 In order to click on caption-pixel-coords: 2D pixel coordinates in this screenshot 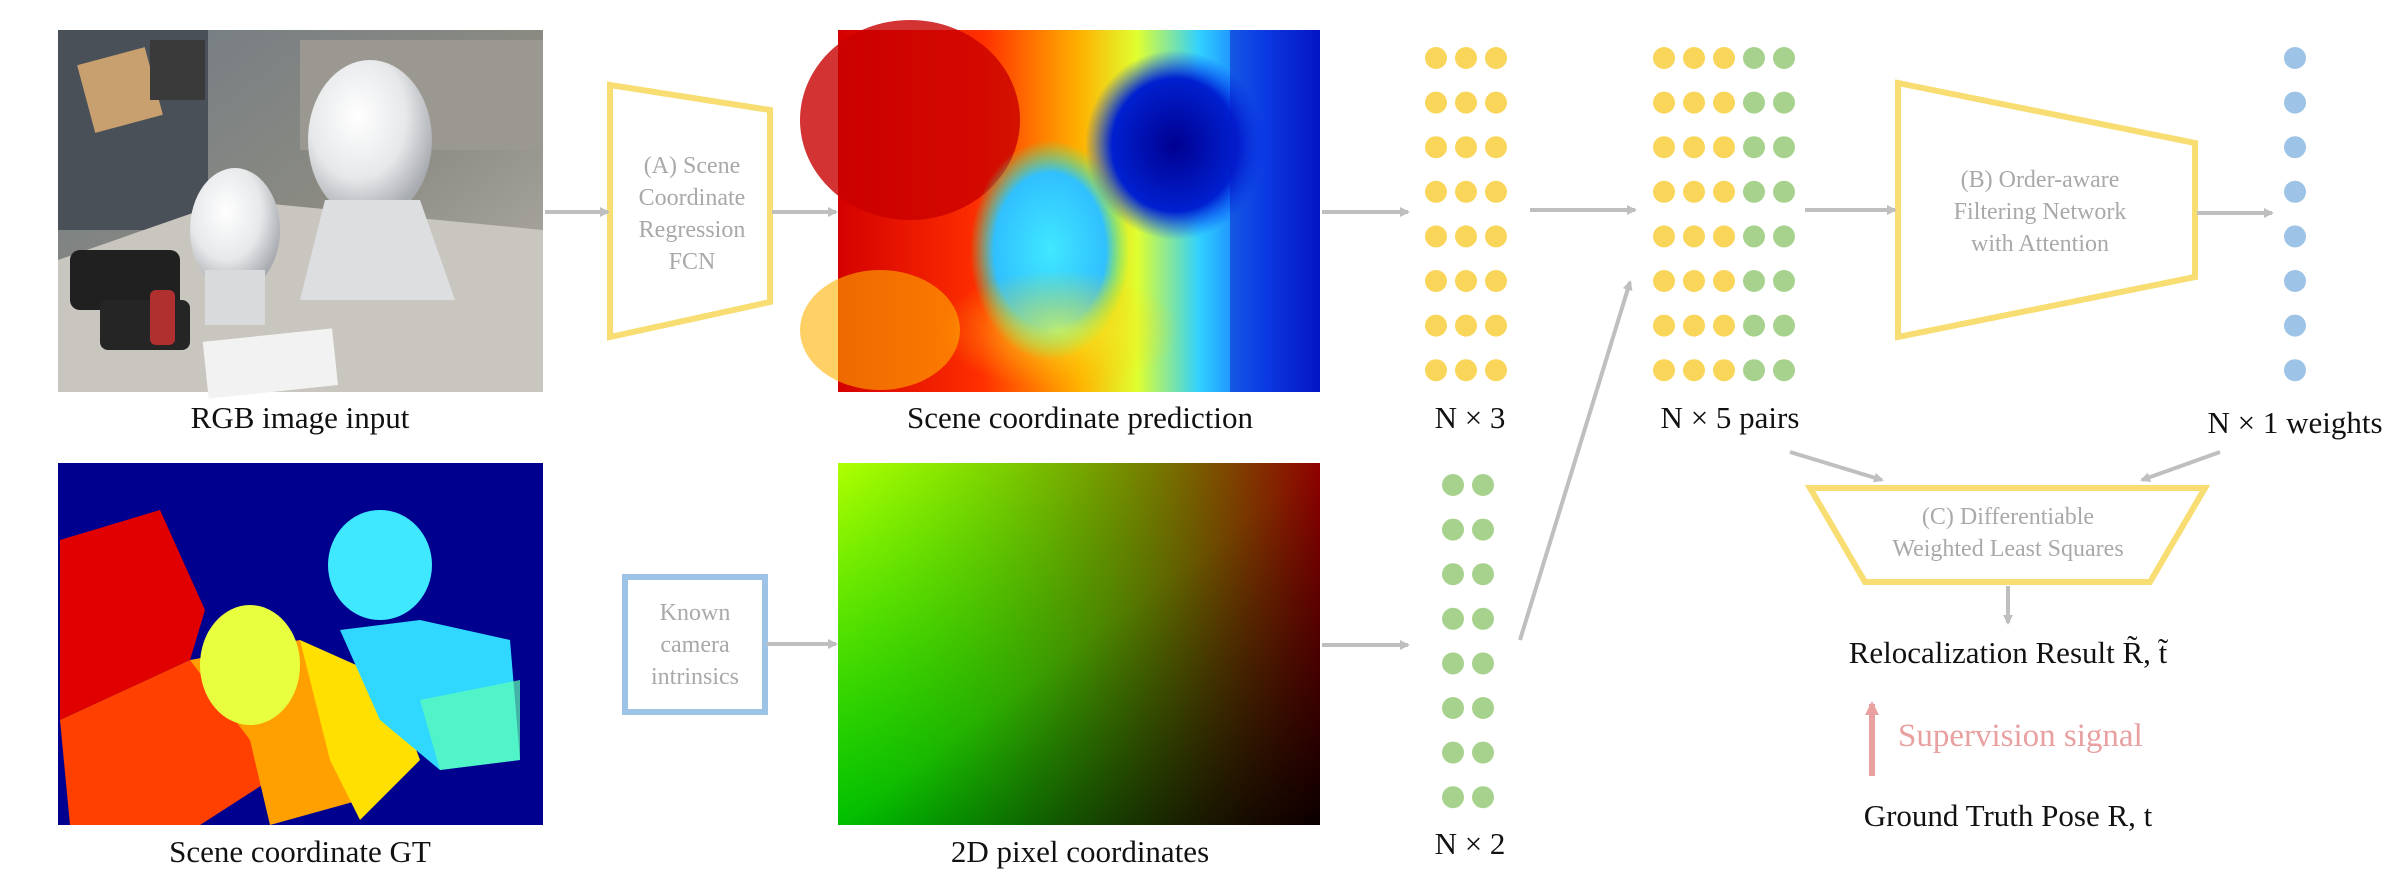, I will do `click(1080, 851)`.